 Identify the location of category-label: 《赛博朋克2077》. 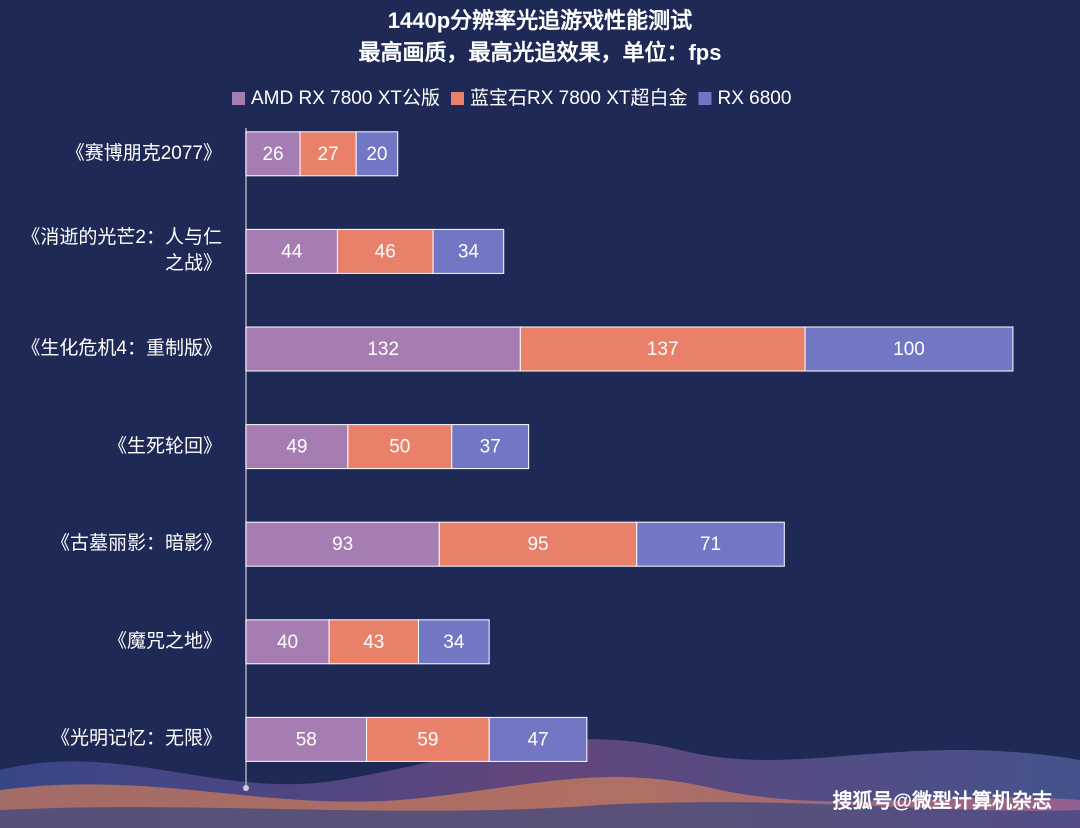
(143, 153).